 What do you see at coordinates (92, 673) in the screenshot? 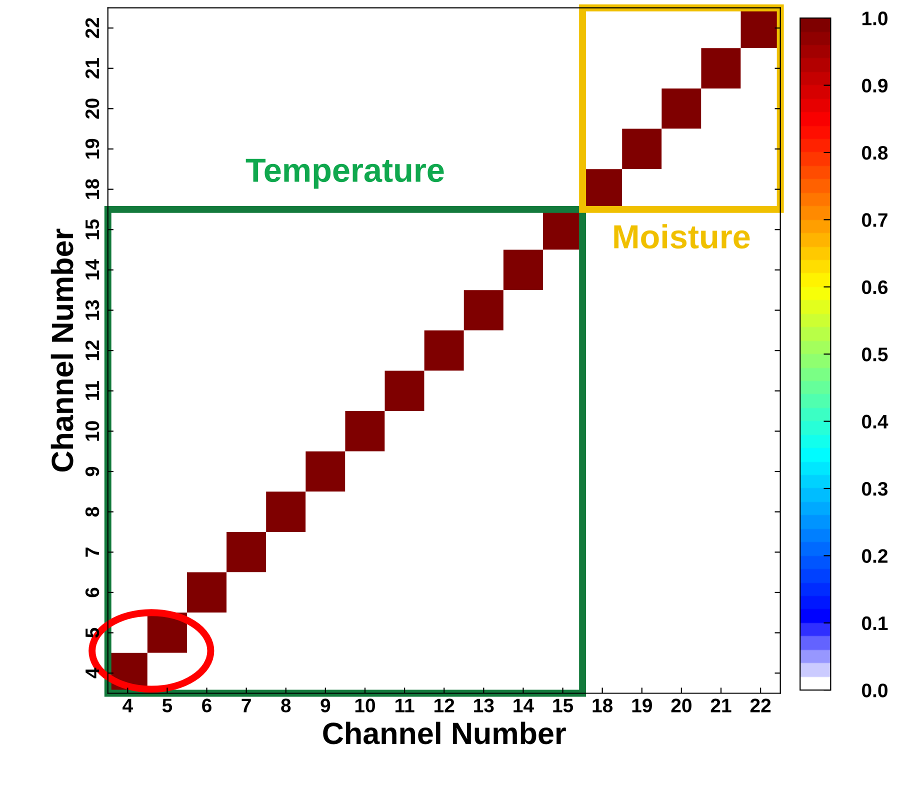
I see `y-tick-label: 4` at bounding box center [92, 673].